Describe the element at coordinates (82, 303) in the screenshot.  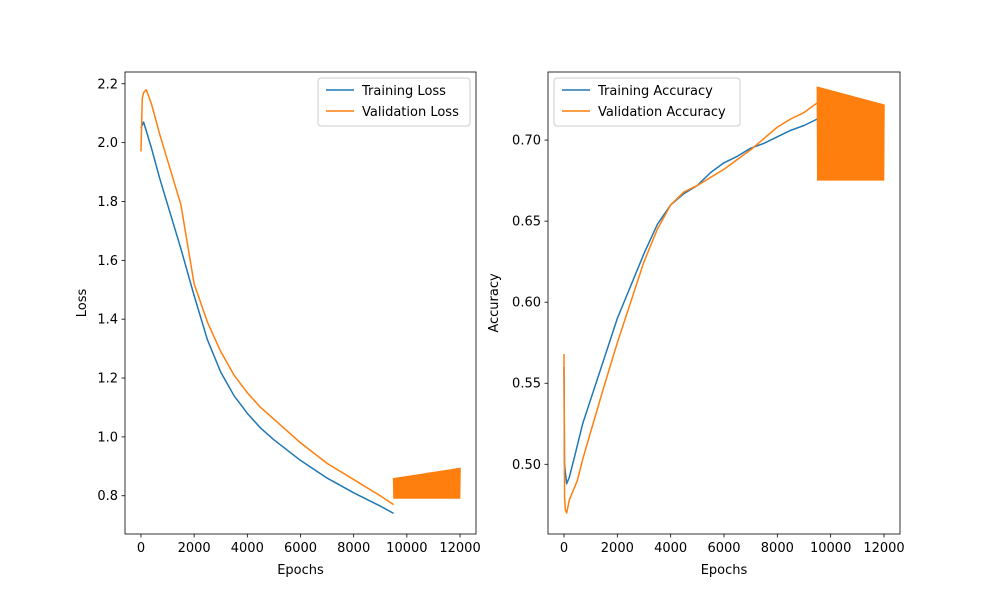
I see `y-axis-label: Loss` at that location.